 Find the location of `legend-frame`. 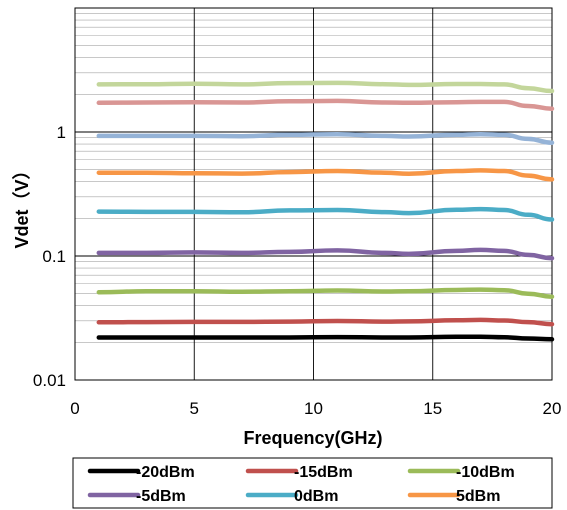

legend-frame is located at coordinates (312, 483).